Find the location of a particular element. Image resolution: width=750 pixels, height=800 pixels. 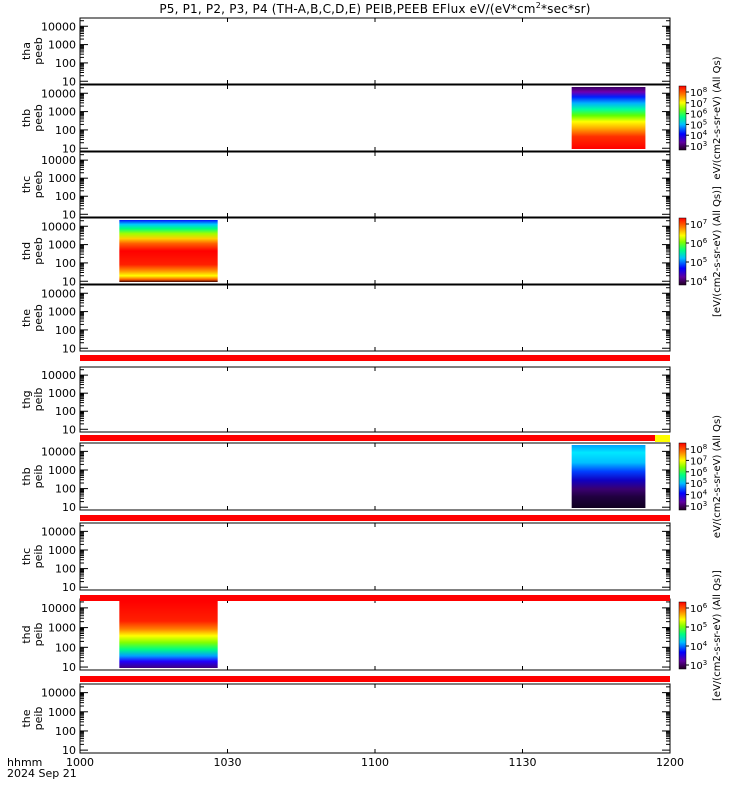

panel-thb-peib: 10 100 1000 10000 thb peib is located at coordinates (345, 478).